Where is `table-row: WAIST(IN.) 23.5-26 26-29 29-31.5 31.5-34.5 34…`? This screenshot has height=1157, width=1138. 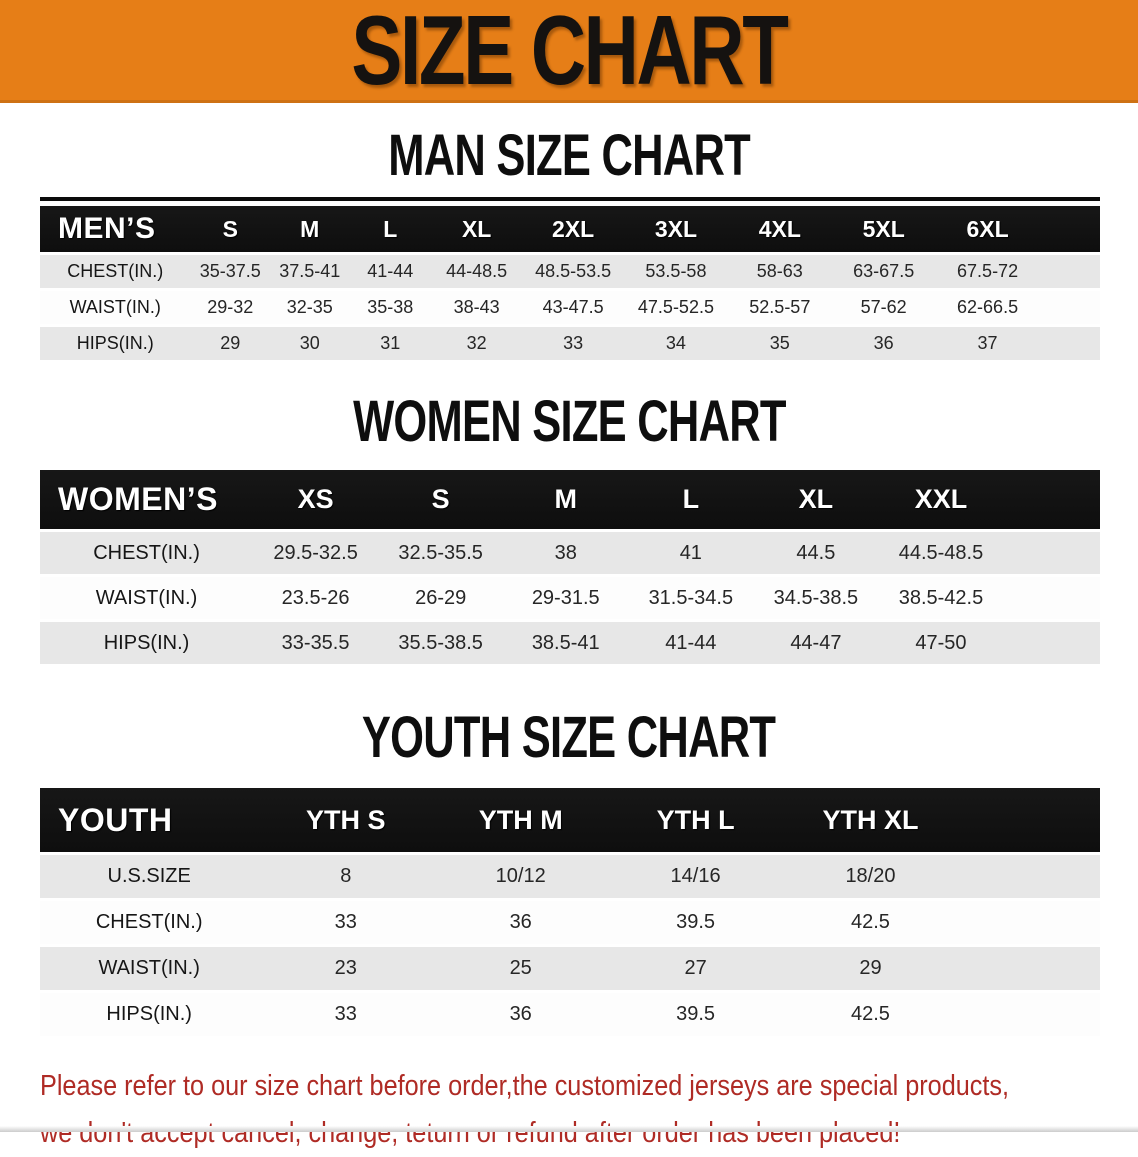 table-row: WAIST(IN.) 23.5-26 26-29 29-31.5 31.5-34.5 34… is located at coordinates (570, 598).